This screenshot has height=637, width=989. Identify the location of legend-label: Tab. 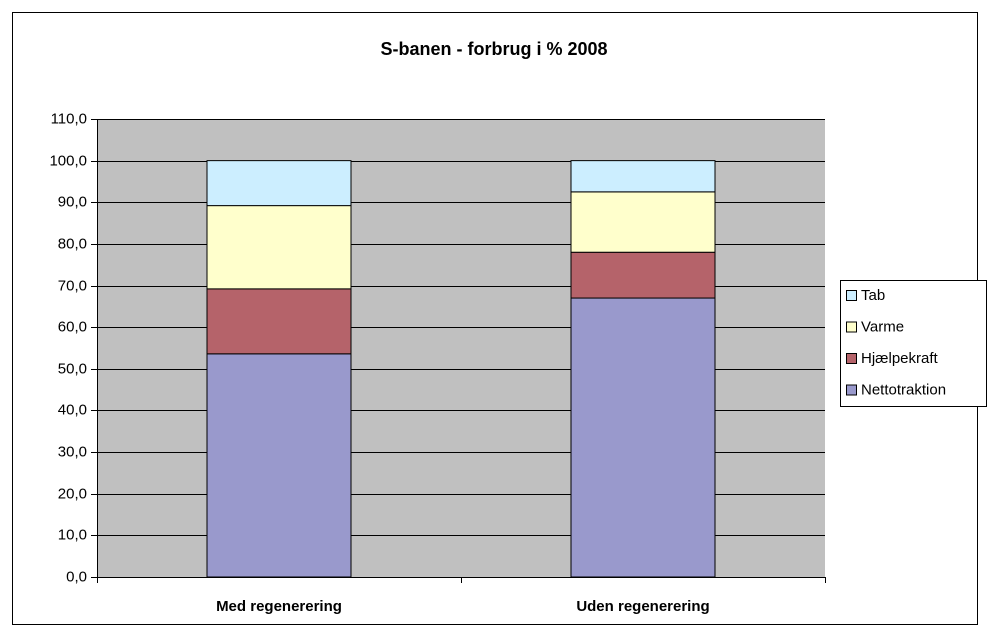
(873, 295).